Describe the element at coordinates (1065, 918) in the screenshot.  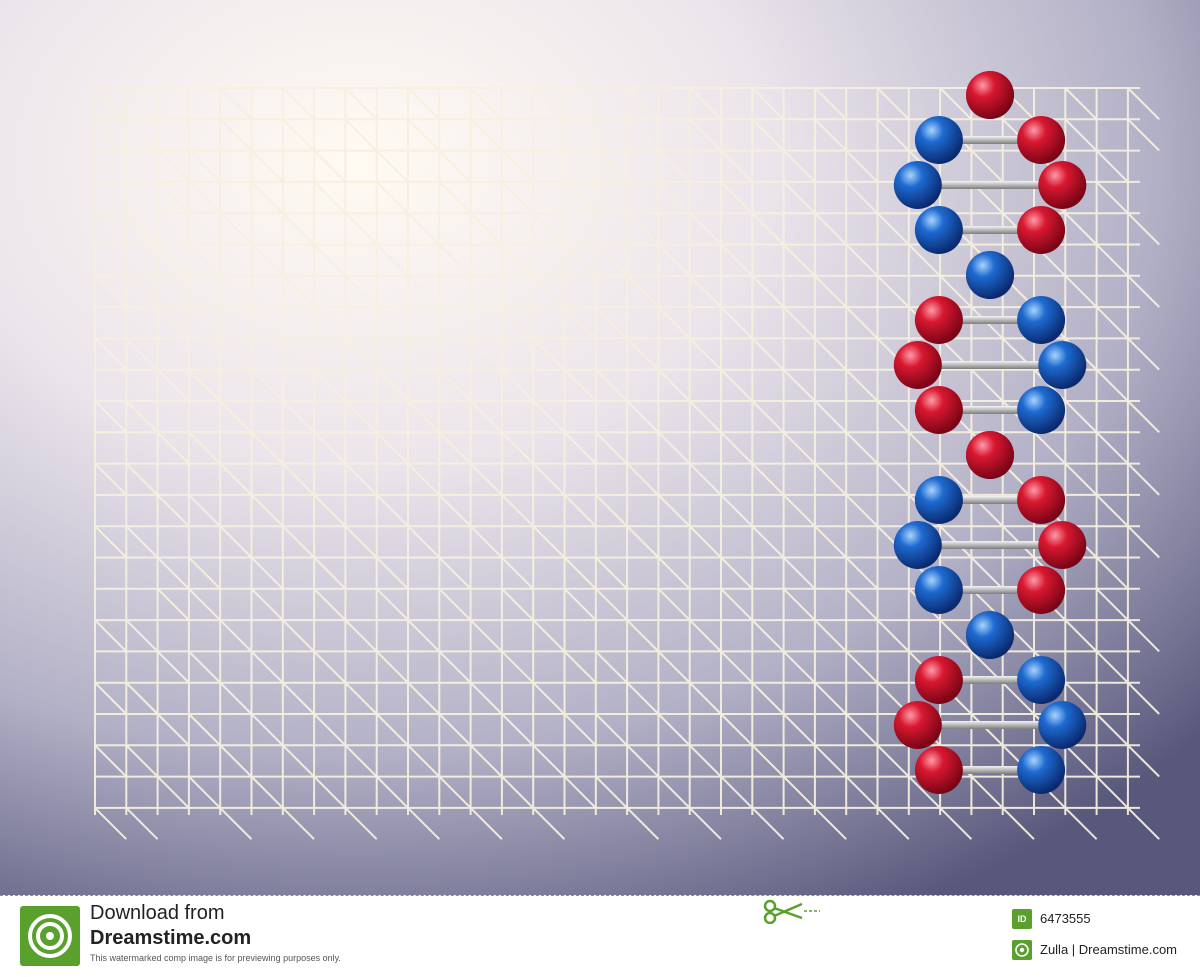
I see `image-id: 6473555` at that location.